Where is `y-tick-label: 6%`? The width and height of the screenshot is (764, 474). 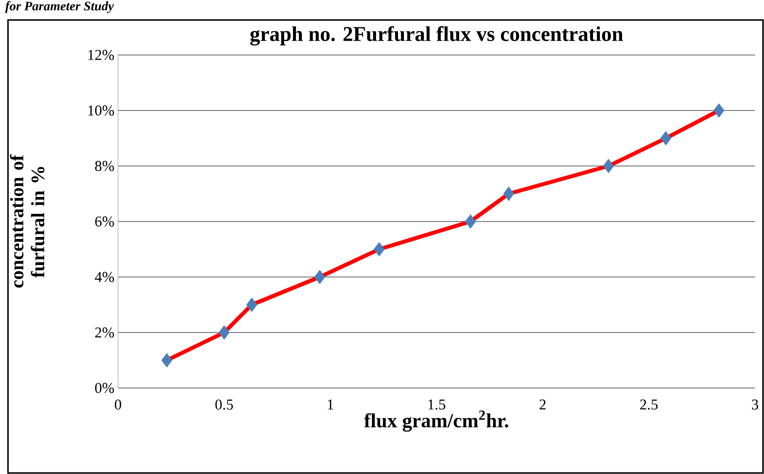
y-tick-label: 6% is located at coordinates (104, 221).